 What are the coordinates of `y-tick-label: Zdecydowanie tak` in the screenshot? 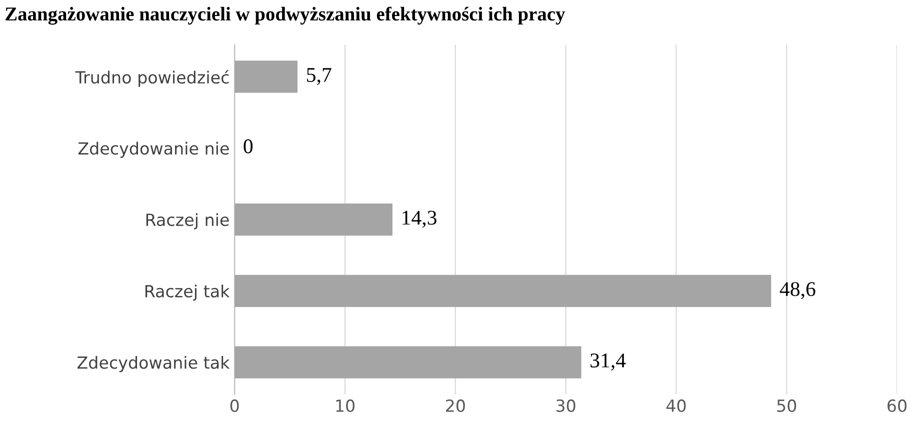 It's located at (153, 364).